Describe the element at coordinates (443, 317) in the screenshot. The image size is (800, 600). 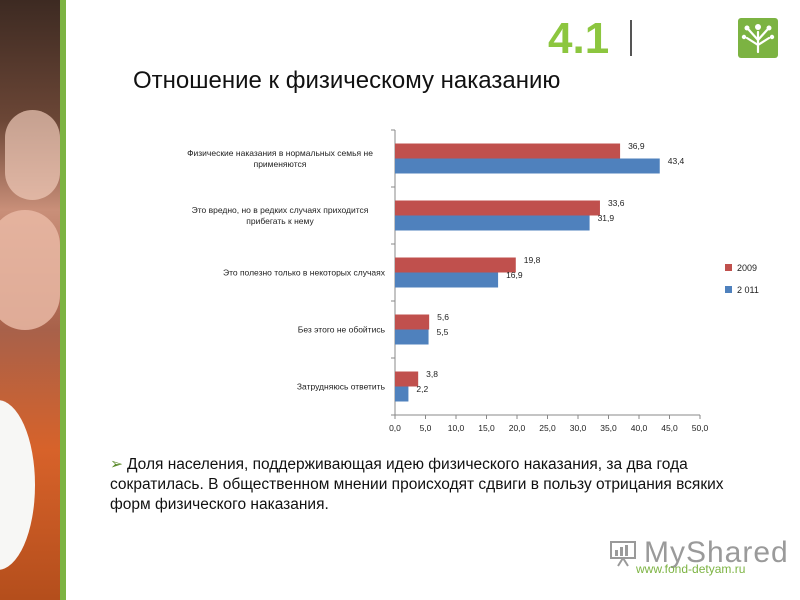
I see `data-label: 5,6` at that location.